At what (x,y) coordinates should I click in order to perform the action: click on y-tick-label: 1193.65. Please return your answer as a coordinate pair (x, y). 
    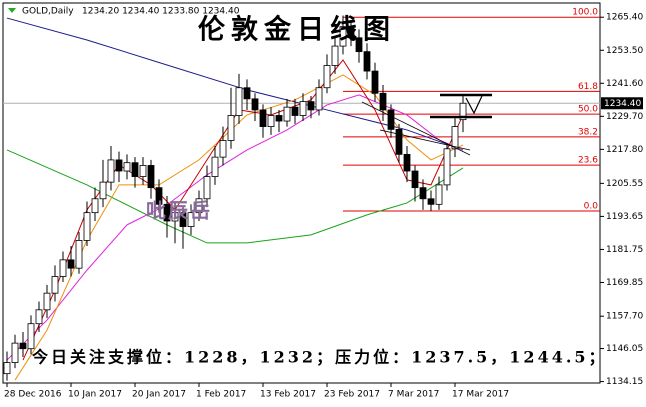
    Looking at the image, I should click on (624, 217).